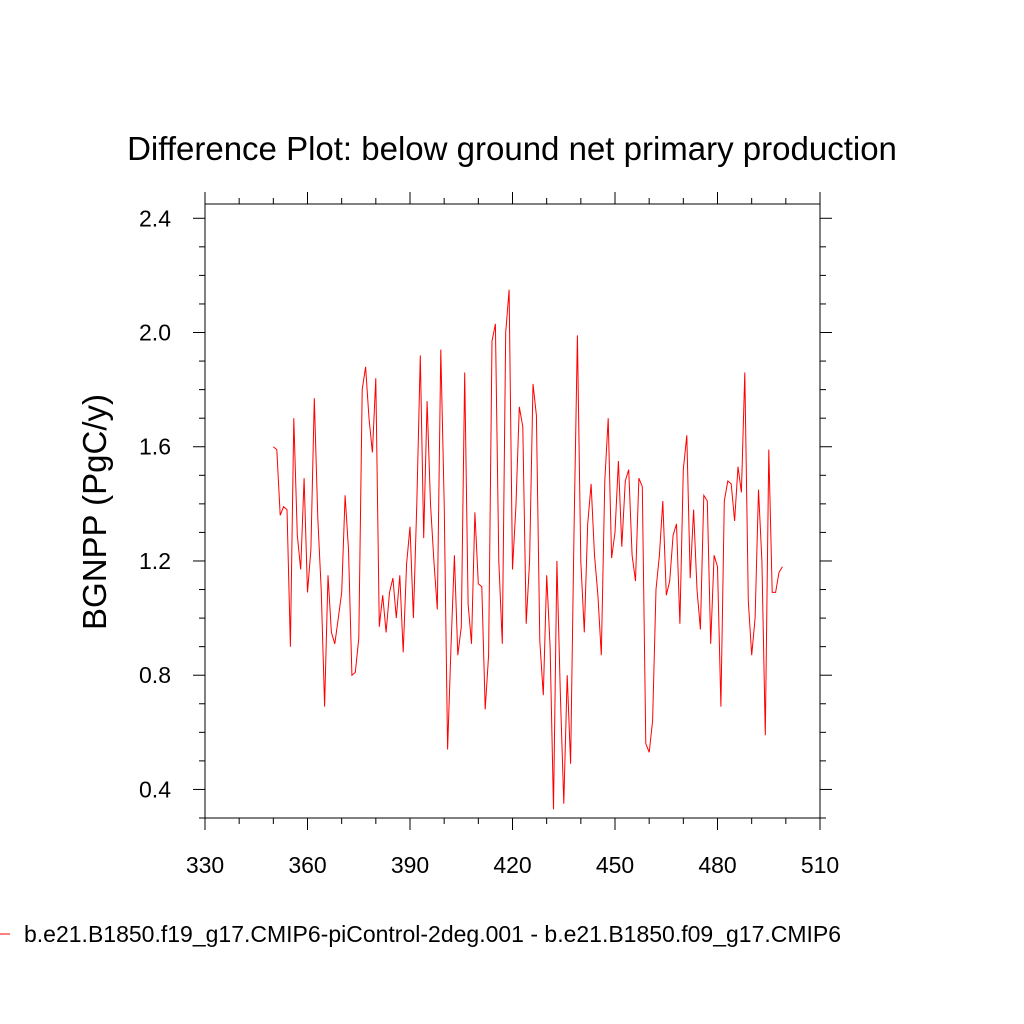 The width and height of the screenshot is (1024, 1024). I want to click on y-tick-label: 0.4, so click(155, 789).